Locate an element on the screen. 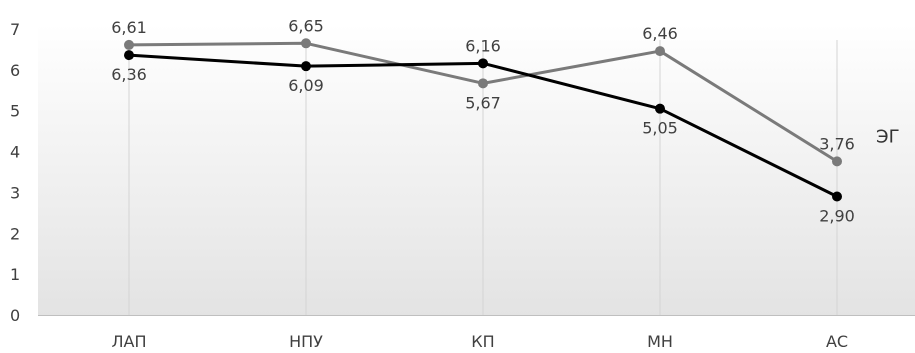 This screenshot has width=915, height=353. series-2-point-АС is located at coordinates (837, 196).